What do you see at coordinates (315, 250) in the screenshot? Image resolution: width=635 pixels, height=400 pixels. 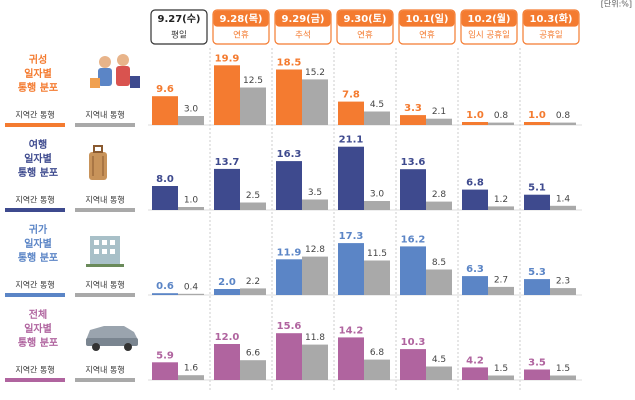 I see `value-label: 12.8` at bounding box center [315, 250].